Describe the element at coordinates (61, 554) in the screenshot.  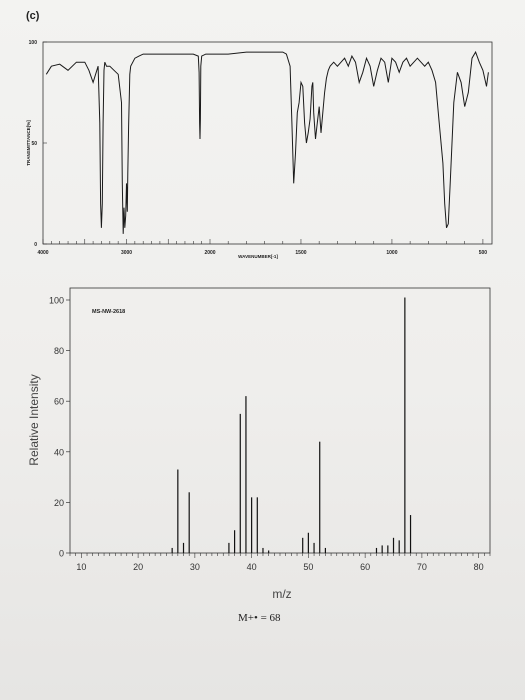
I see `ms-y-tick-label: 0` at that location.